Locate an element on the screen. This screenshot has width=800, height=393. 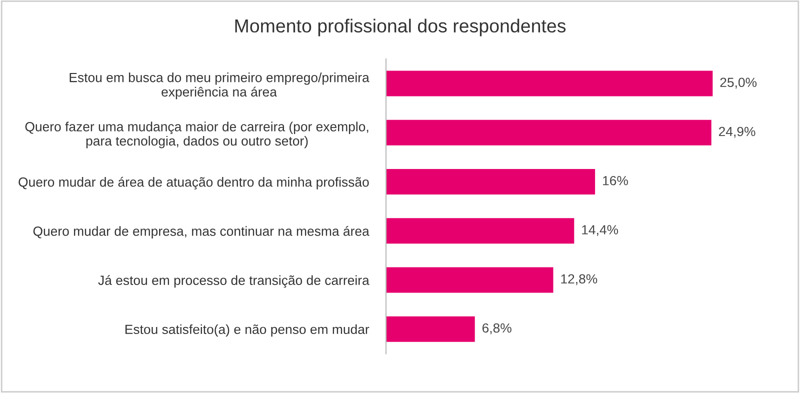
y-tick-label: Quero mudar de empresa, mas continuar na mesma área is located at coordinates (201, 232).